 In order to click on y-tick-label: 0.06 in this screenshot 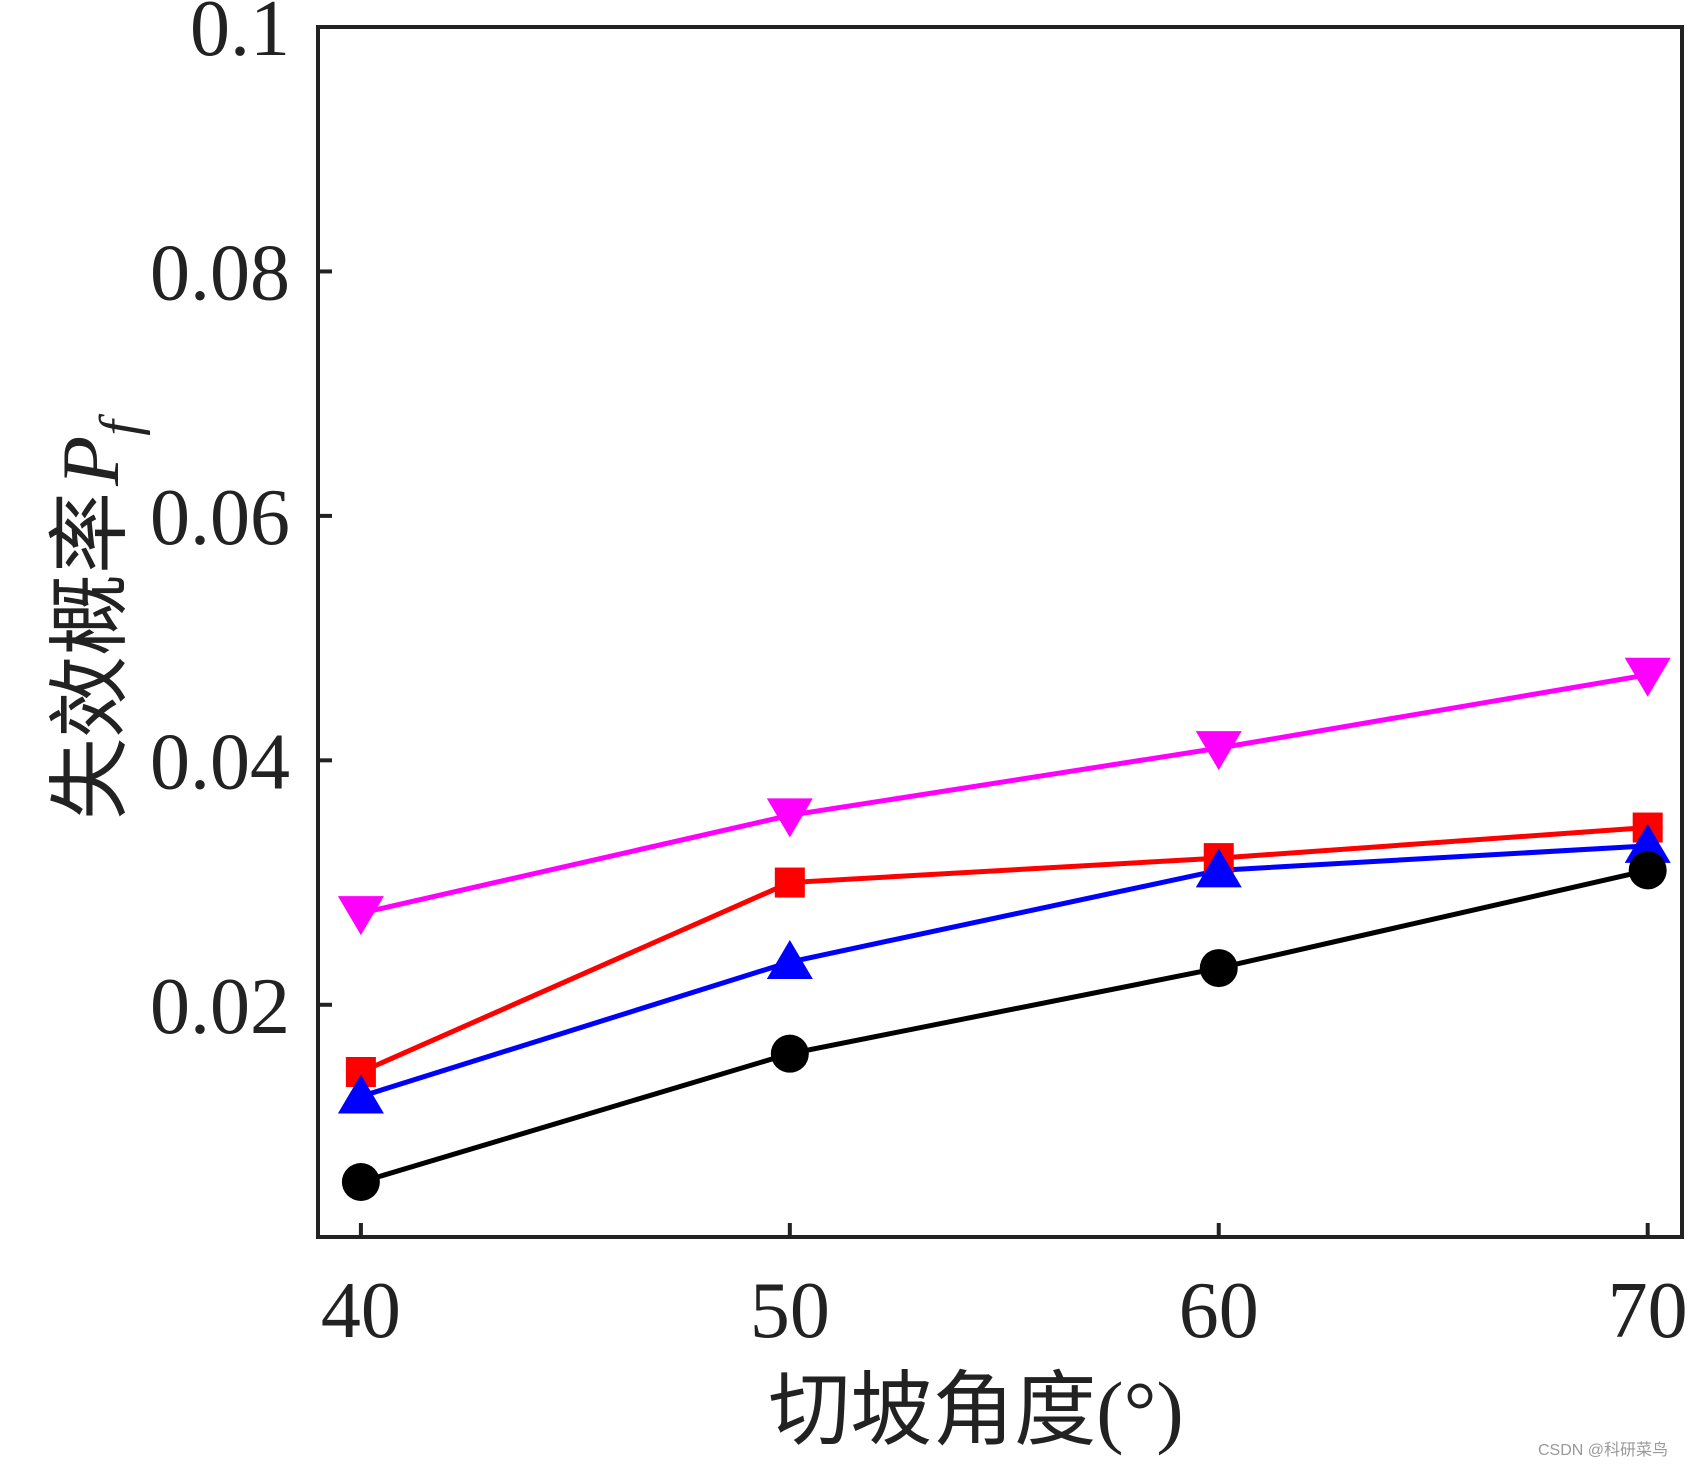, I will do `click(220, 518)`.